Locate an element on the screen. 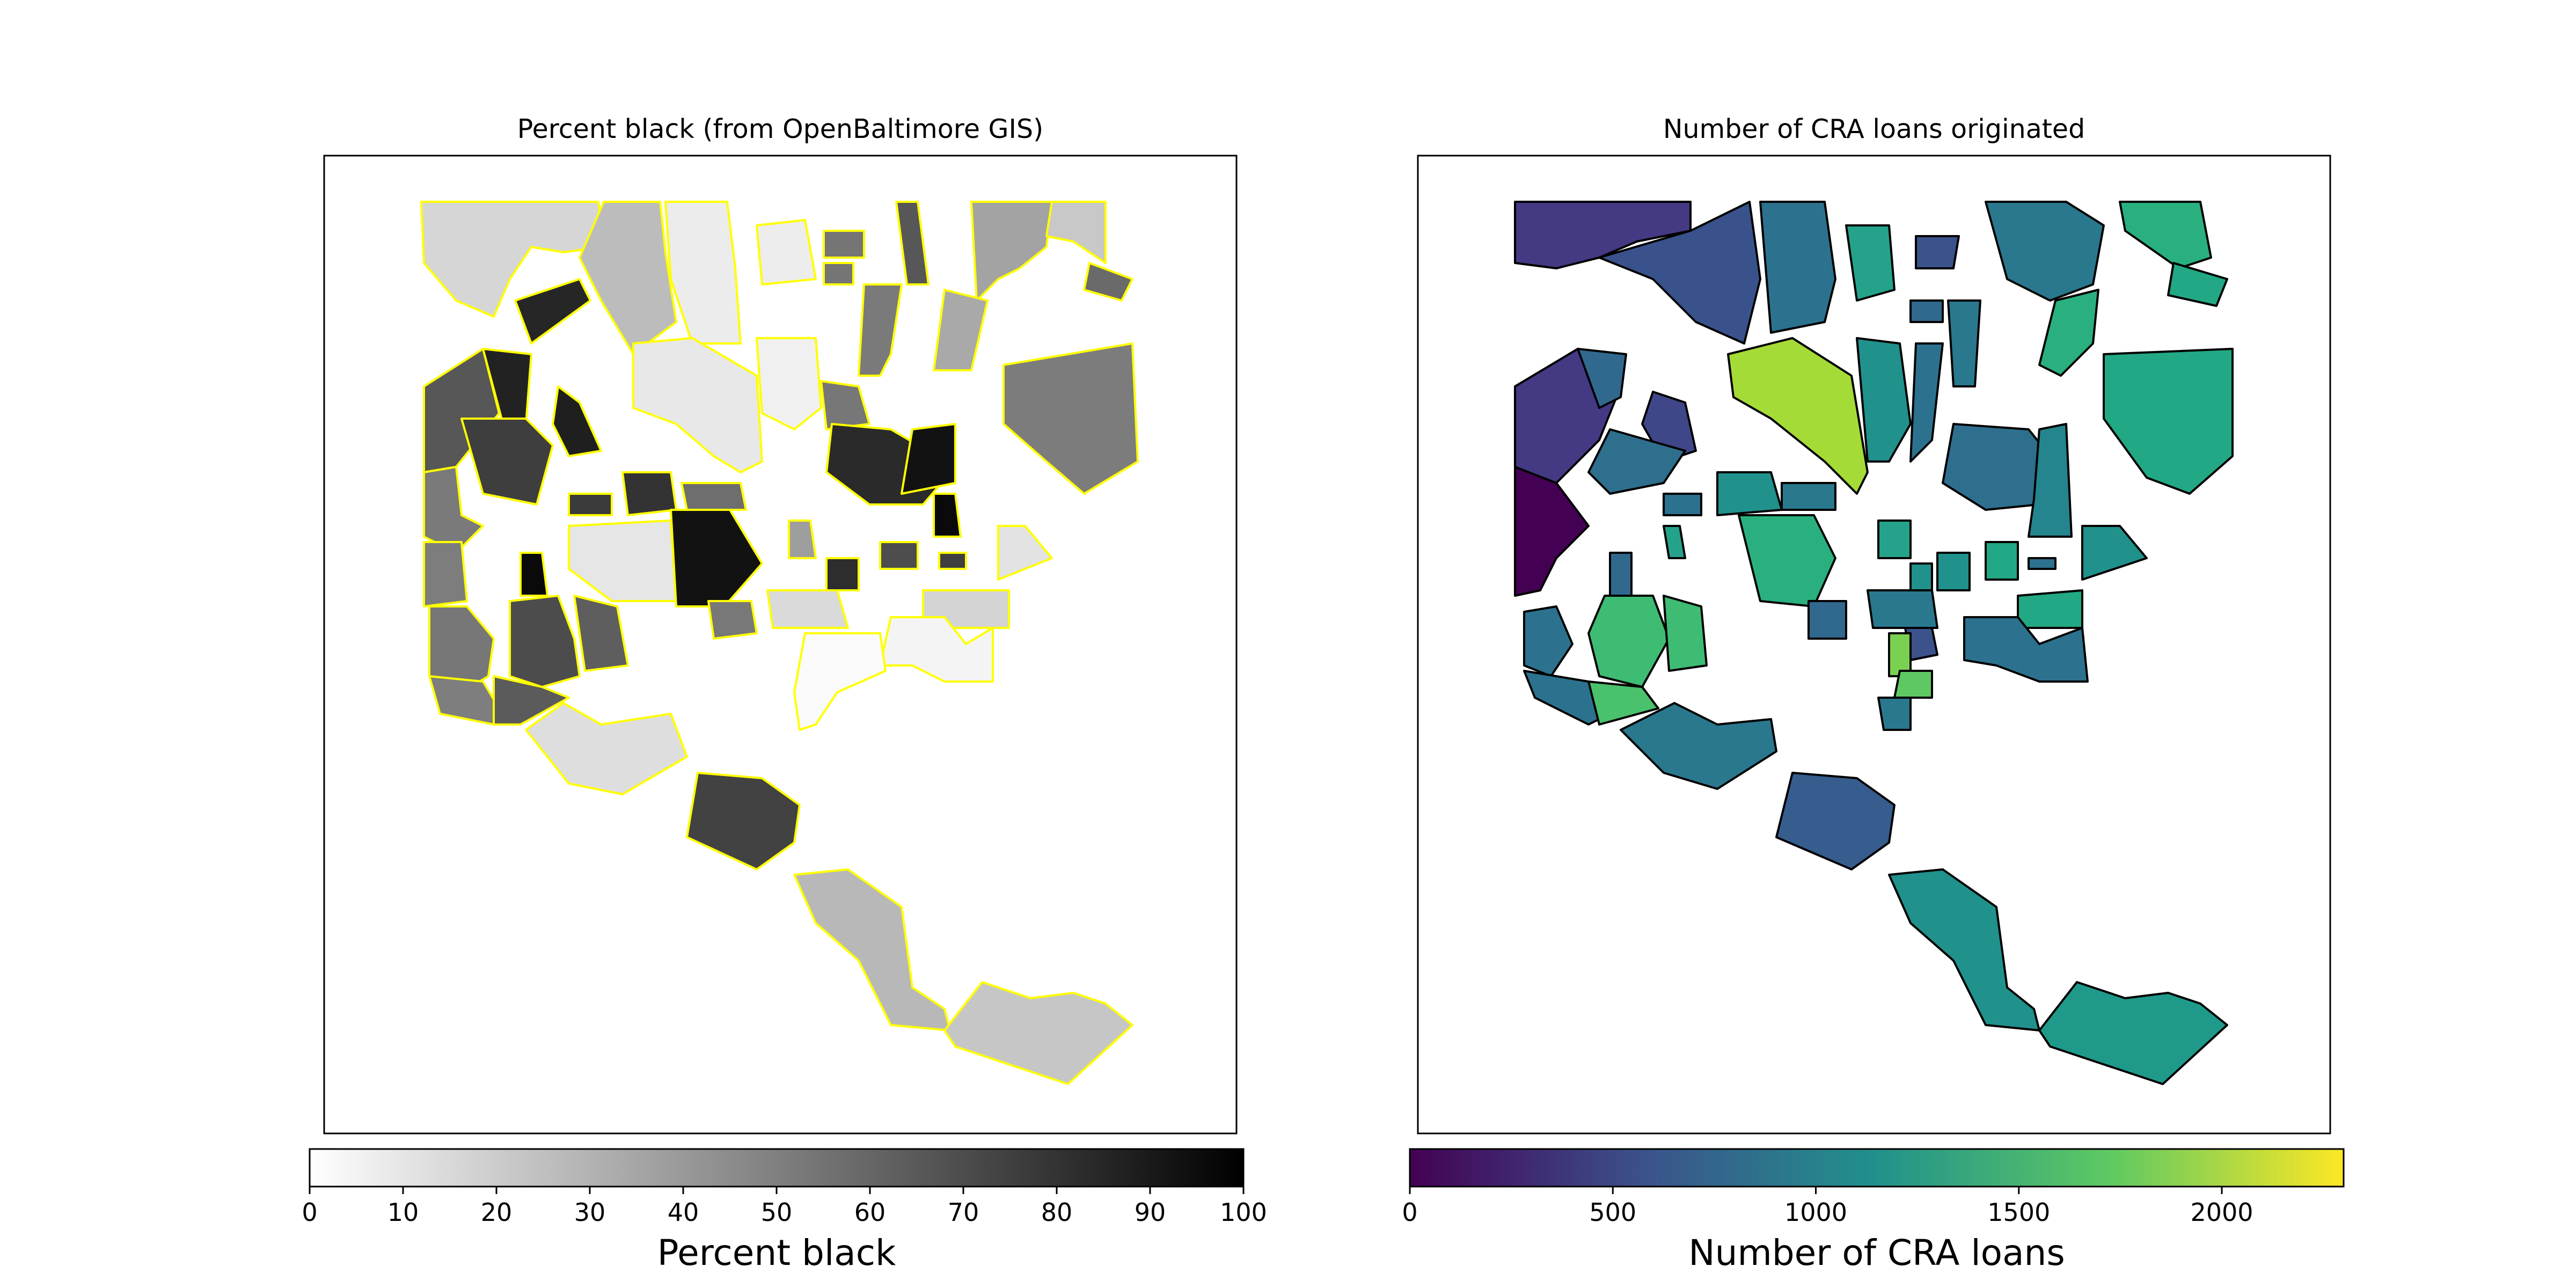 This screenshot has width=2576, height=1288. left-colorbar-ticks is located at coordinates (777, 1190).